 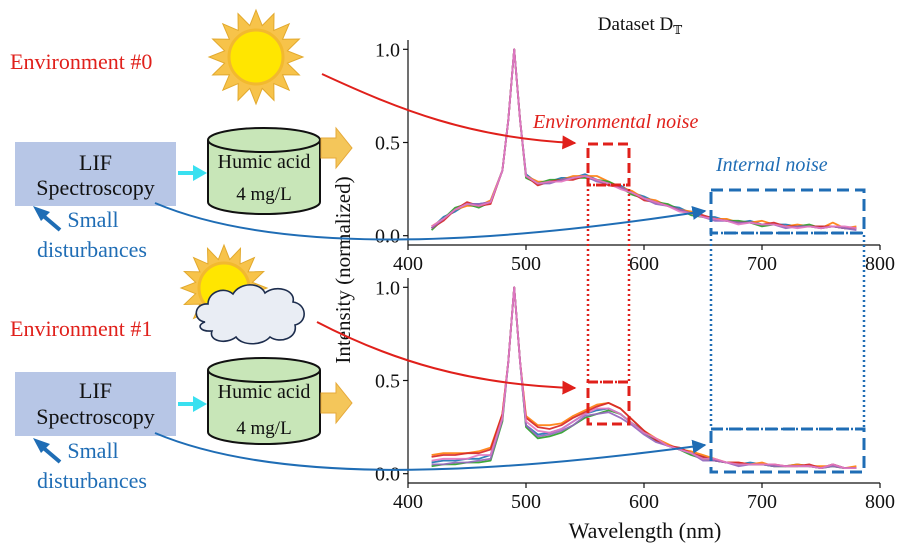 I want to click on concentration-label-0: 4 mg/L, so click(x=263, y=194).